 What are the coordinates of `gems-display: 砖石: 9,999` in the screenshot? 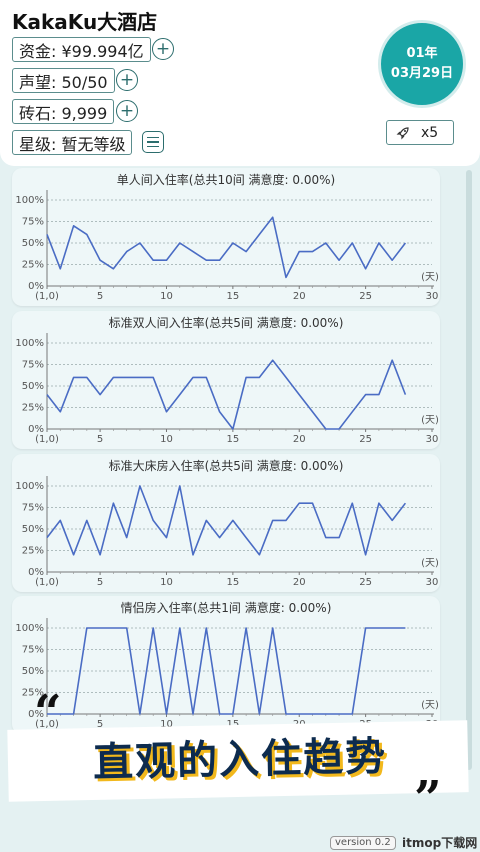 It's located at (63, 111).